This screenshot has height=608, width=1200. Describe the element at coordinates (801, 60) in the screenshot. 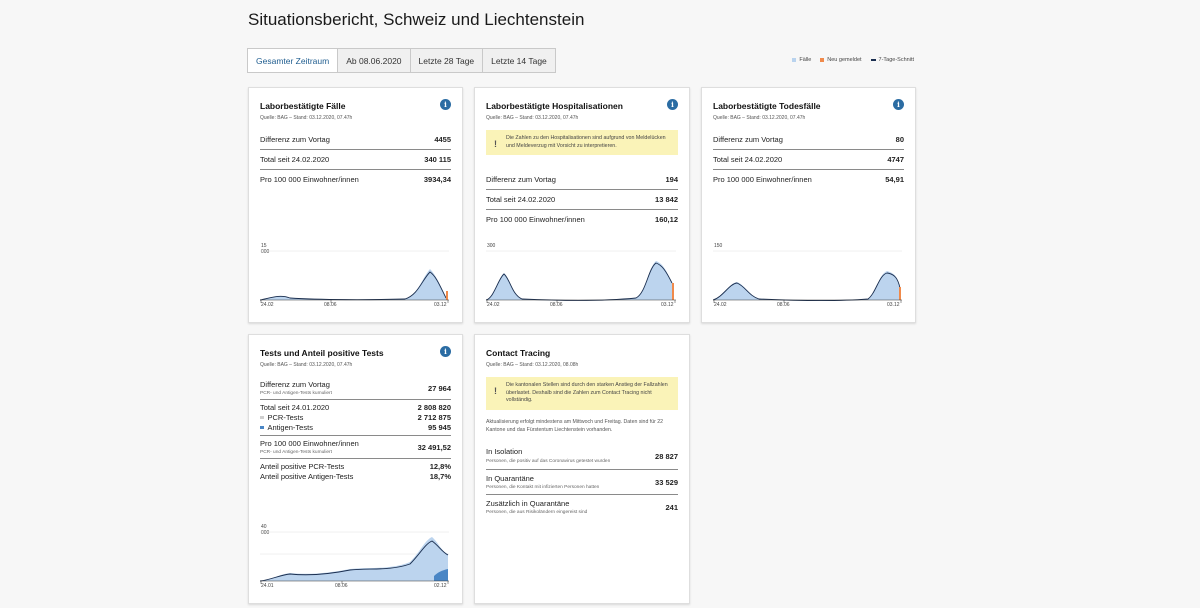

I see `legend-item-faelle: Fälle` at that location.